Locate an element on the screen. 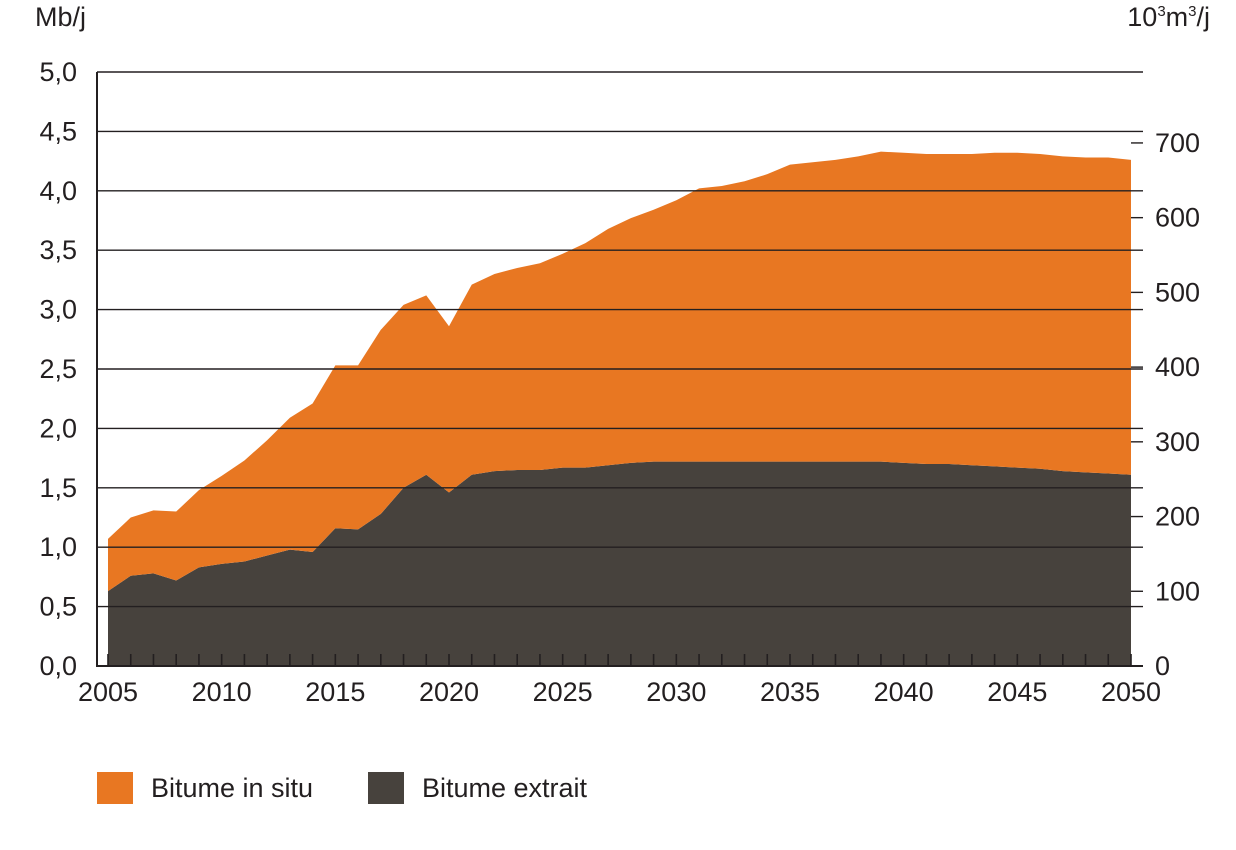 This screenshot has height=850, width=1236. y-right-tick-label: 700 is located at coordinates (1177, 143).